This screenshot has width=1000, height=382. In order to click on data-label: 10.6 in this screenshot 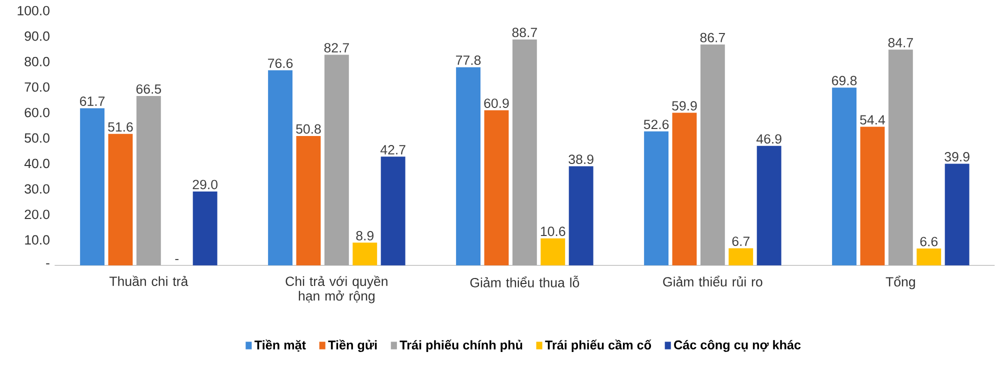, I will do `click(553, 231)`.